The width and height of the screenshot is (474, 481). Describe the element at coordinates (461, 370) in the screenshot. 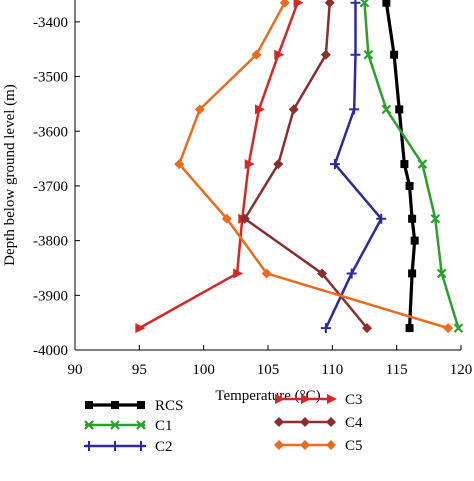

I see `x-tick-label: 120` at that location.